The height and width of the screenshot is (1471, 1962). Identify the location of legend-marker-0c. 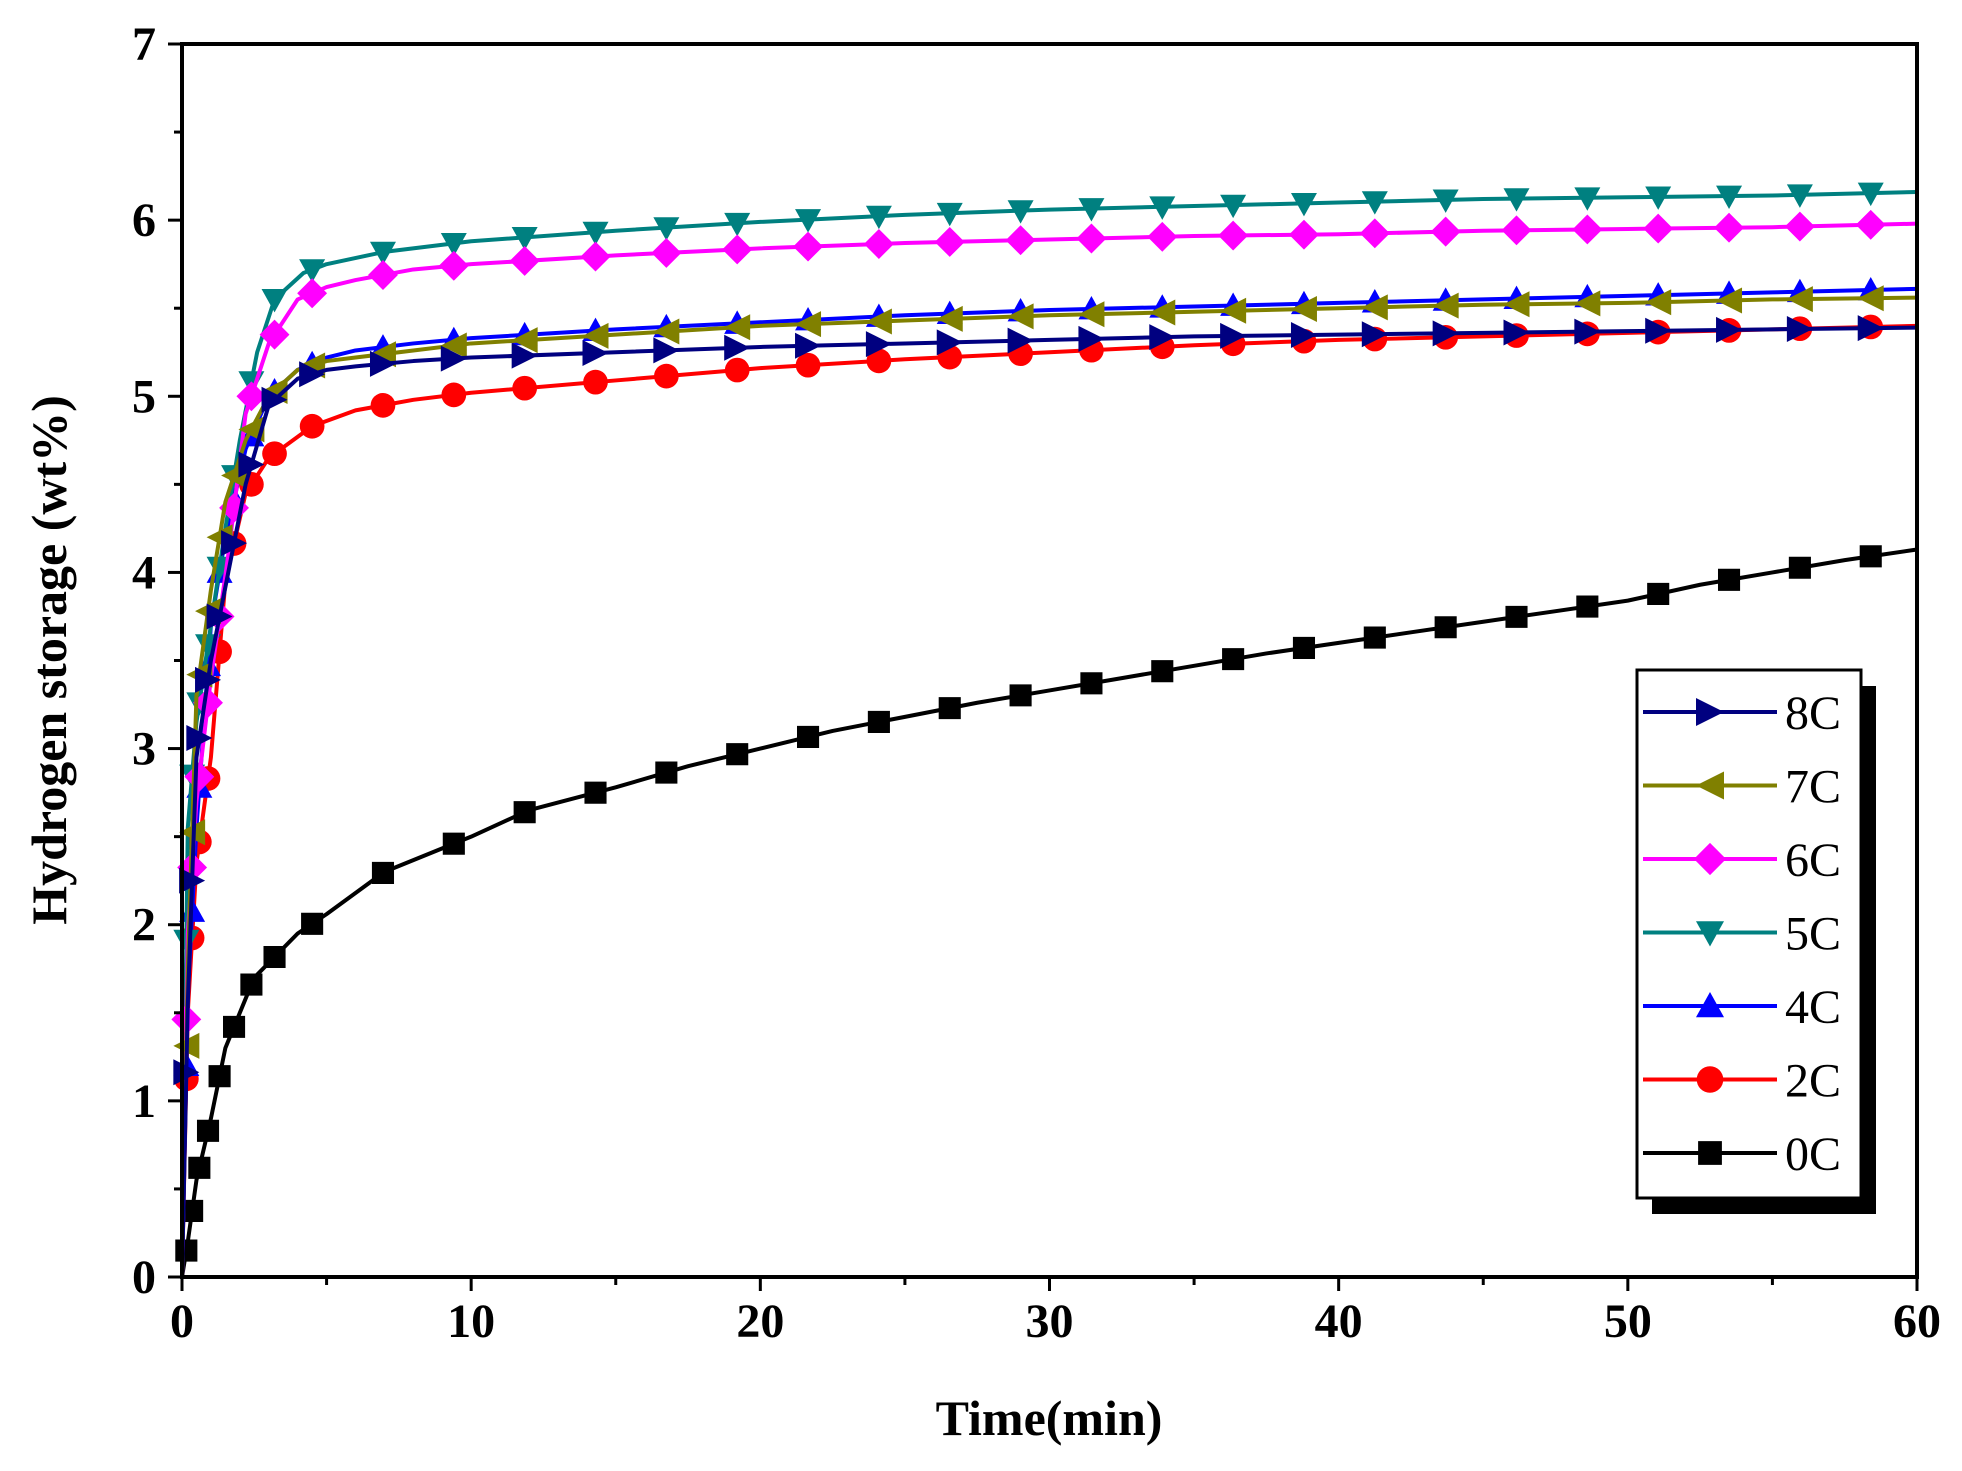
(1710, 1153).